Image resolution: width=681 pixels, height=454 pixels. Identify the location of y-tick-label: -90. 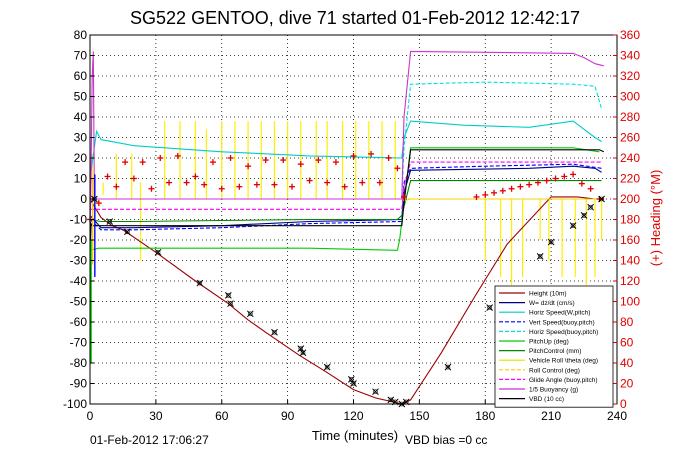
(79, 384).